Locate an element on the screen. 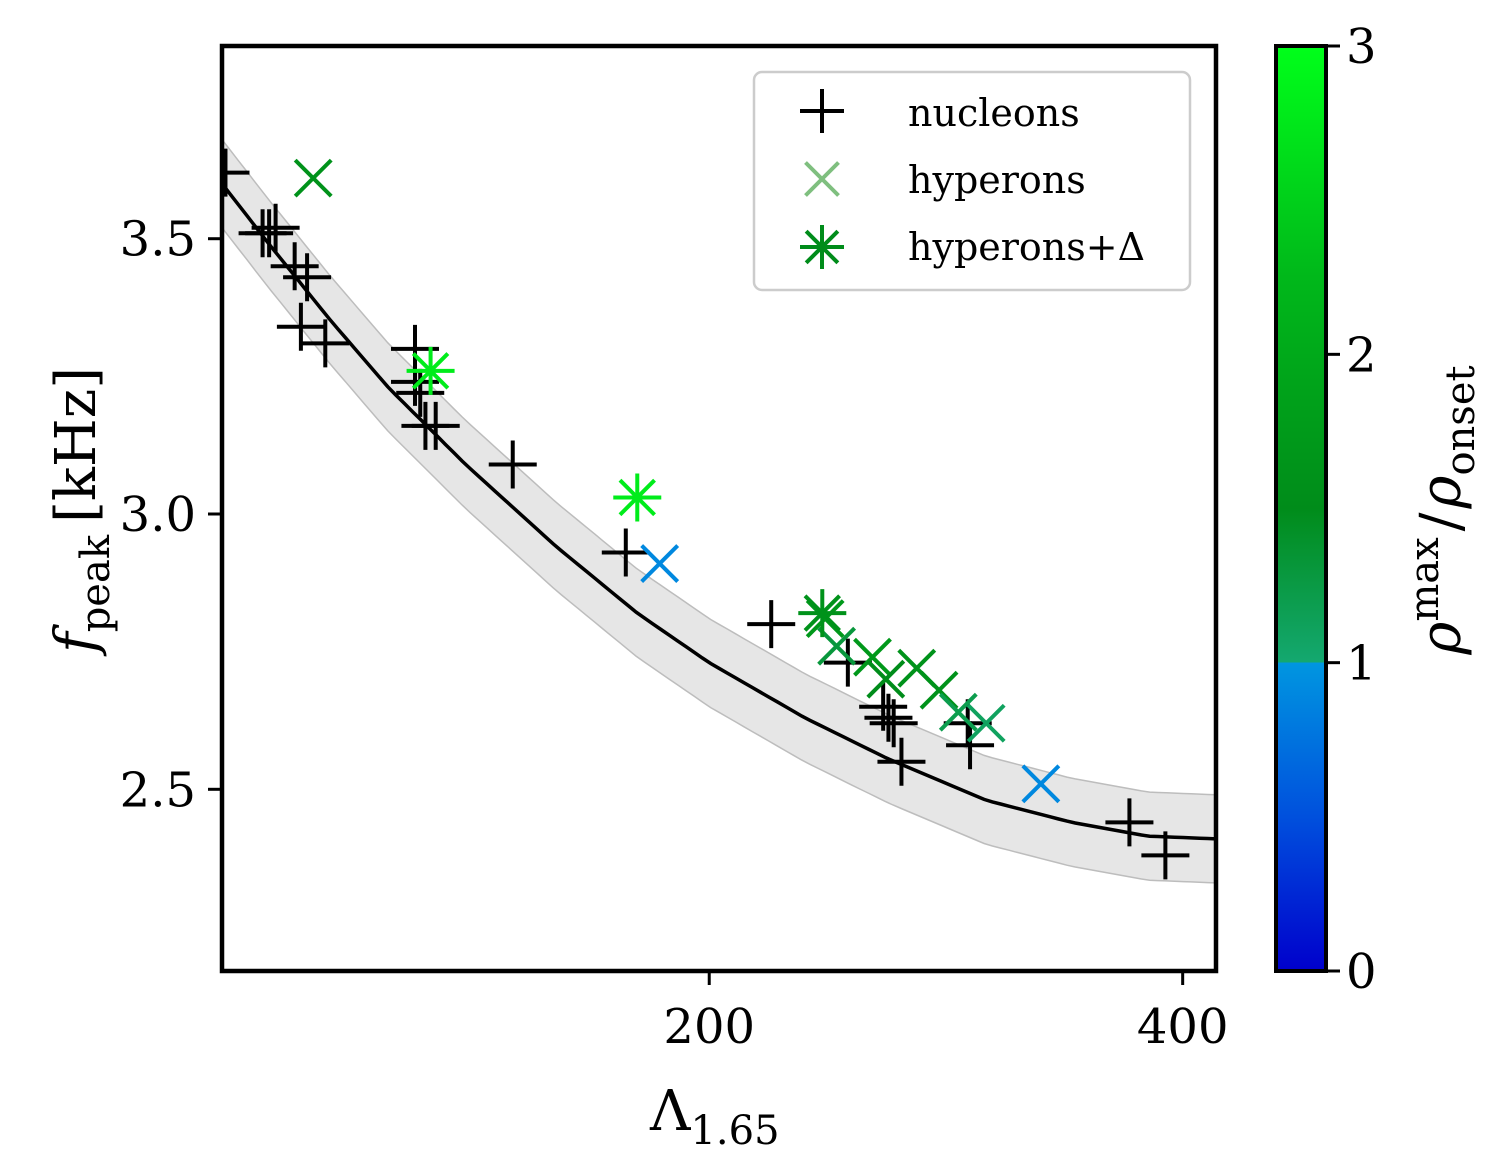 The width and height of the screenshot is (1494, 1164). y-tick-label: 2.5 is located at coordinates (158, 790).